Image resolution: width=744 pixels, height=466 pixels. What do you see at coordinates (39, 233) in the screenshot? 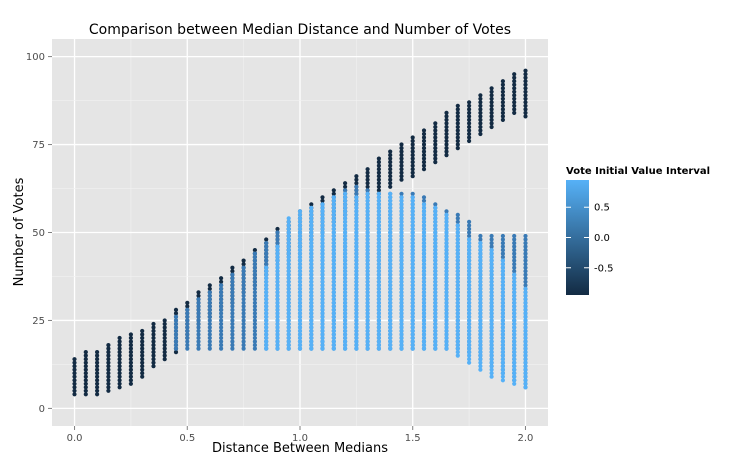
I see `y-axis-ticks: 0 25 50 75 100` at bounding box center [39, 233].